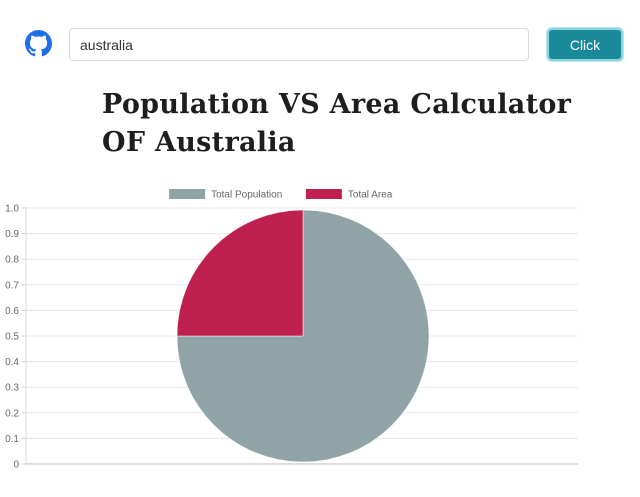  What do you see at coordinates (38, 43) in the screenshot?
I see `github-icon` at bounding box center [38, 43].